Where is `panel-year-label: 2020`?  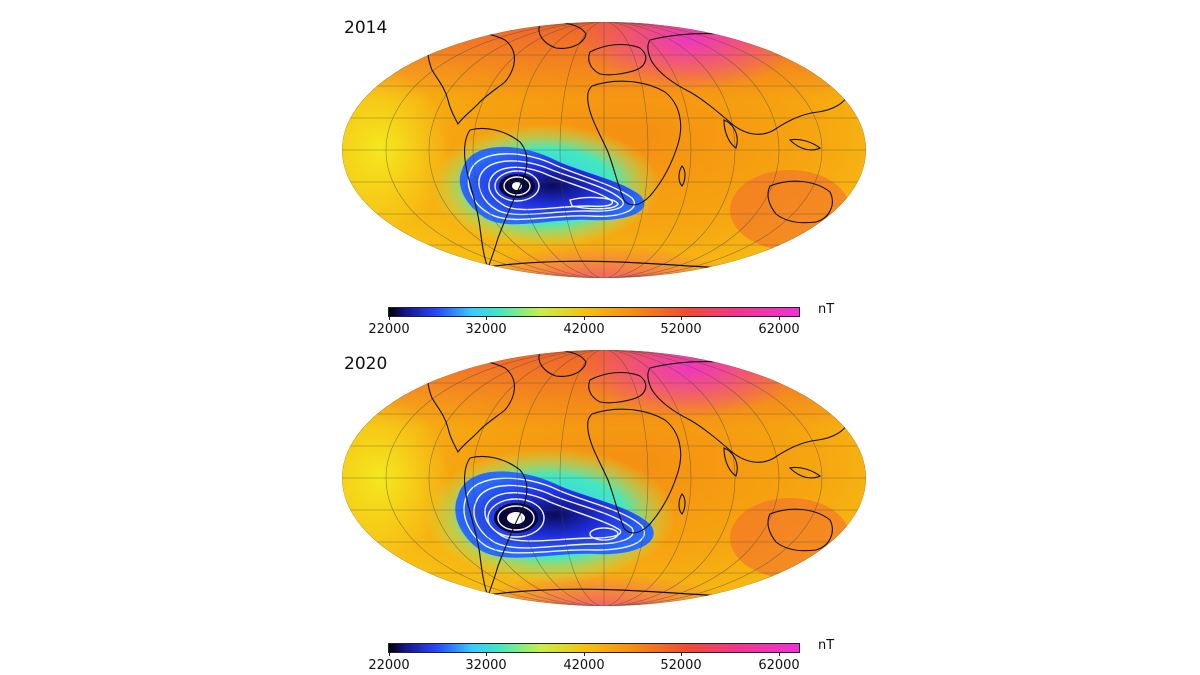
panel-year-label: 2020 is located at coordinates (366, 364).